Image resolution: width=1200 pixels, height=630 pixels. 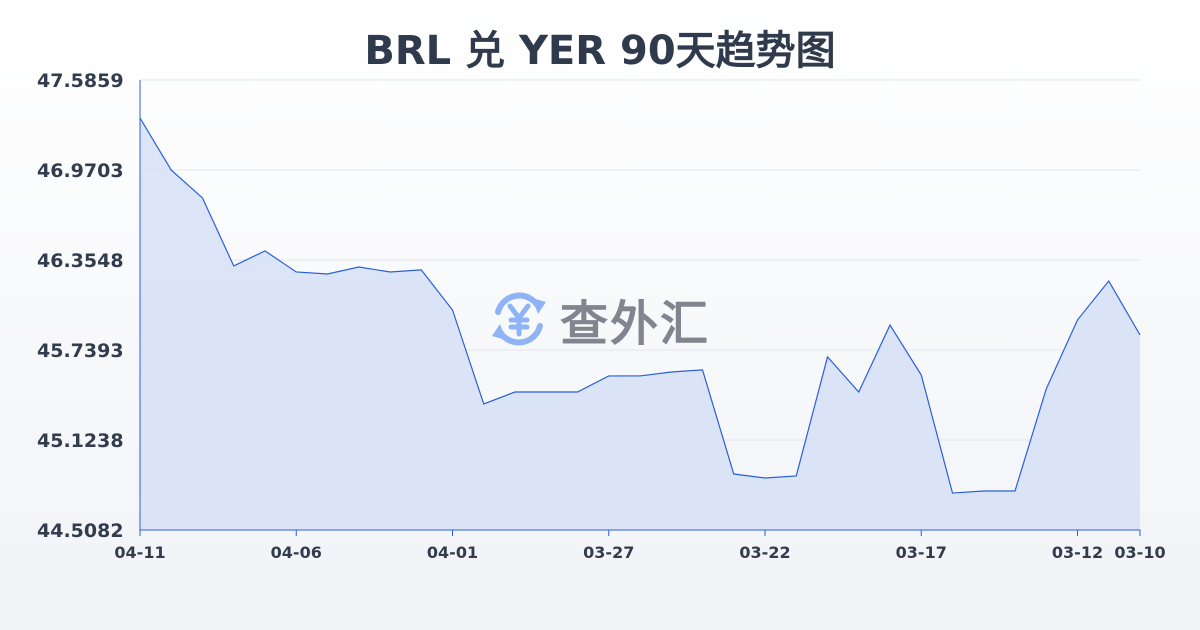 What do you see at coordinates (80, 441) in the screenshot?
I see `y-tick-label: 45.1238` at bounding box center [80, 441].